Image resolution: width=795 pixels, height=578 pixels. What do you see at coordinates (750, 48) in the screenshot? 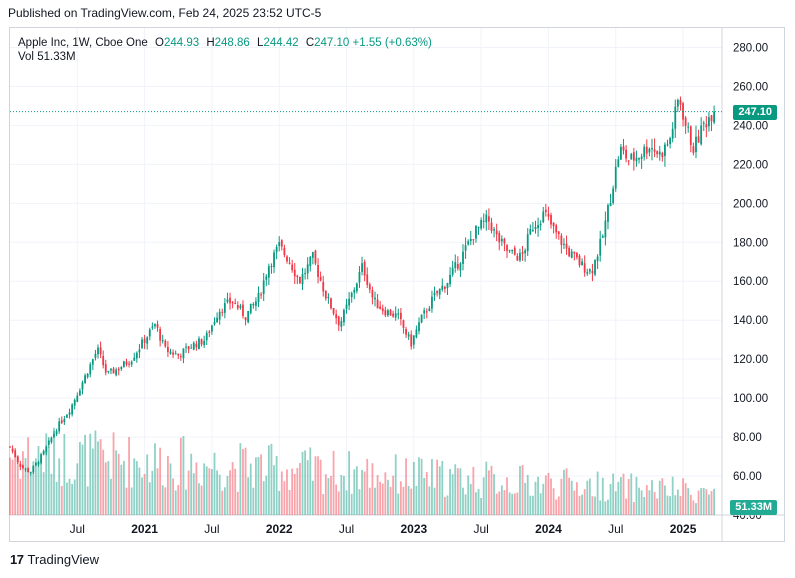
I see `y-tick-label: 280.00` at bounding box center [750, 48].